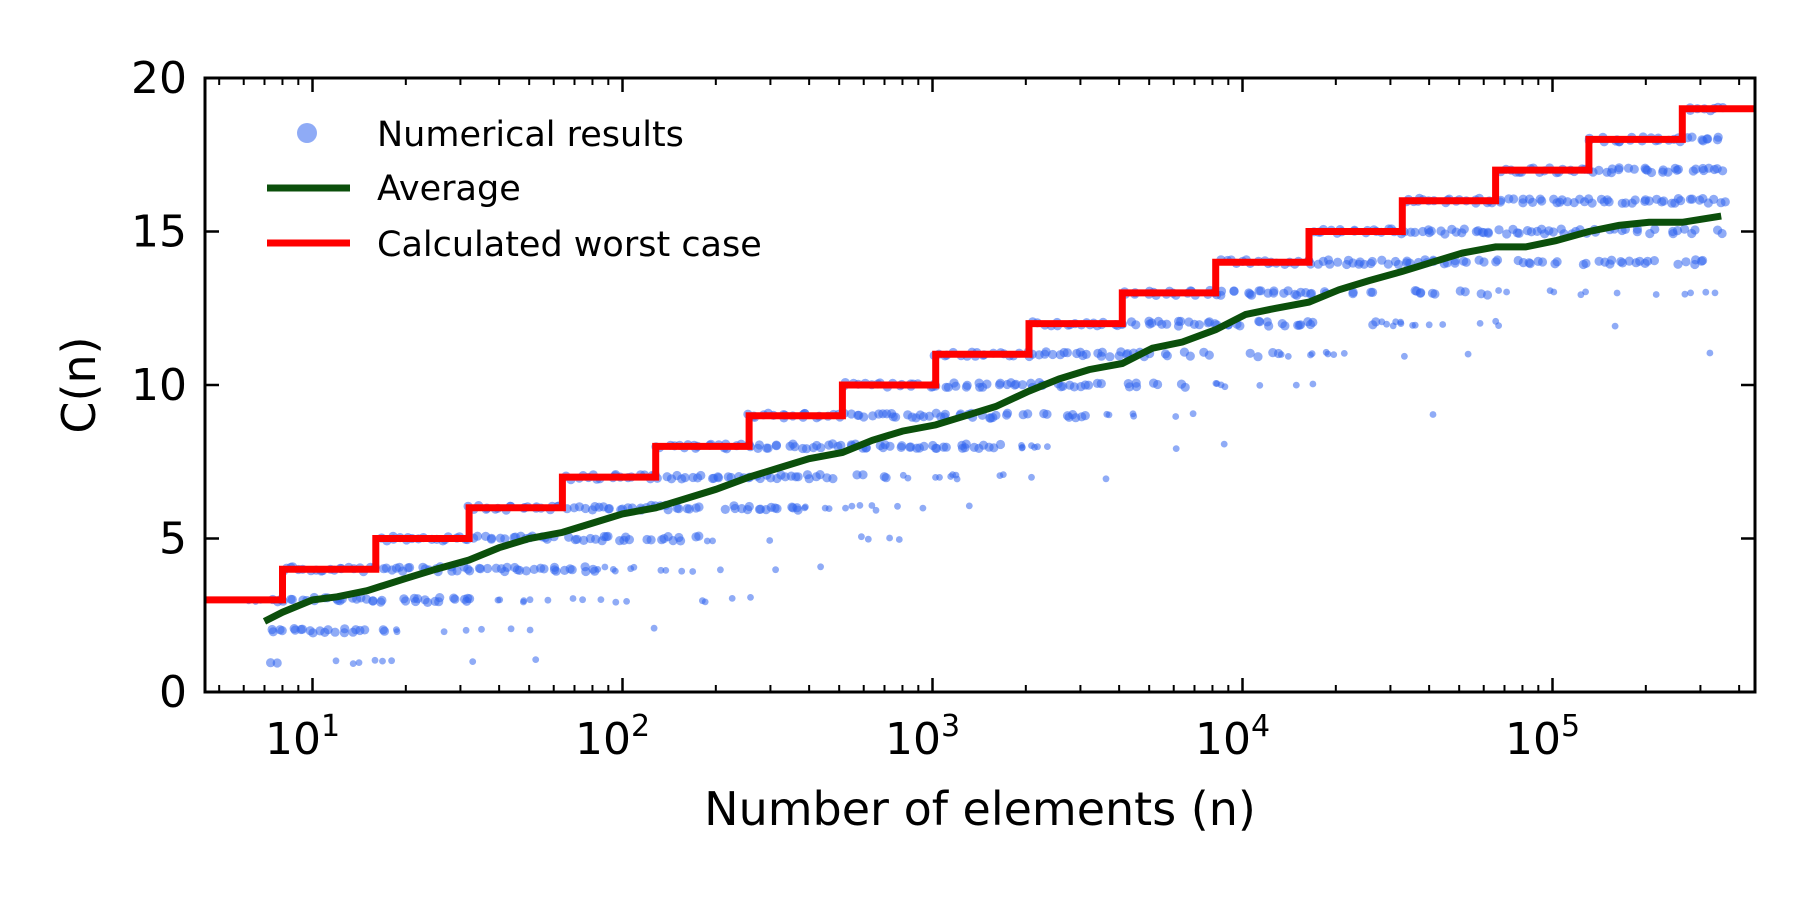 The width and height of the screenshot is (1800, 900). Describe the element at coordinates (922, 737) in the screenshot. I see `x-tick-label: 103` at that location.